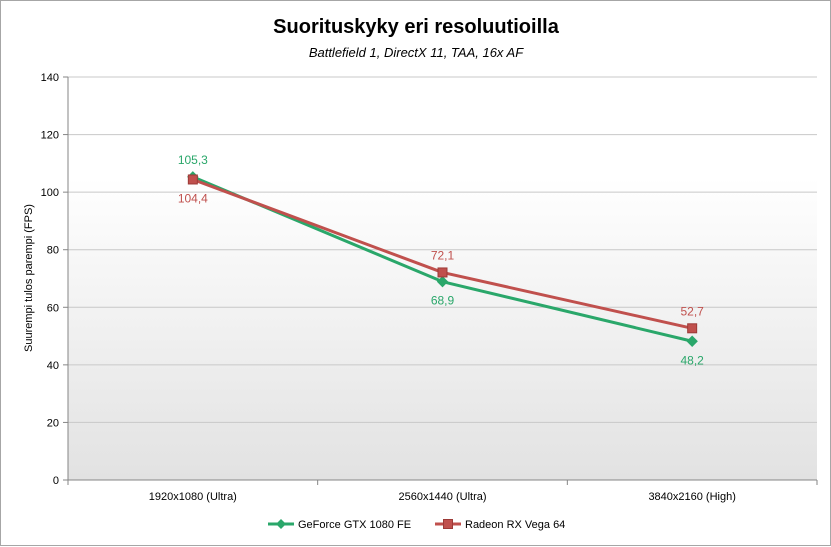  Describe the element at coordinates (53, 308) in the screenshot. I see `y-tick-label: 60` at that location.